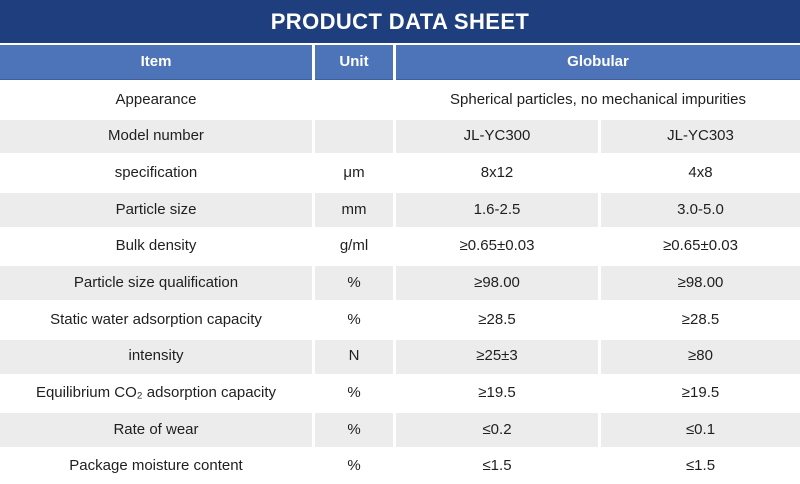 This screenshot has width=800, height=484. Describe the element at coordinates (497, 136) in the screenshot. I see `value-cell-yc300: JL-YC300` at that location.